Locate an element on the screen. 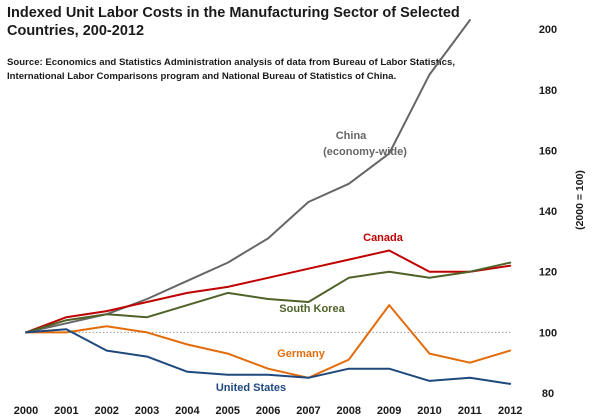 Image resolution: width=600 pixels, height=420 pixels. x-tick-label-2001: 2001 is located at coordinates (66, 411).